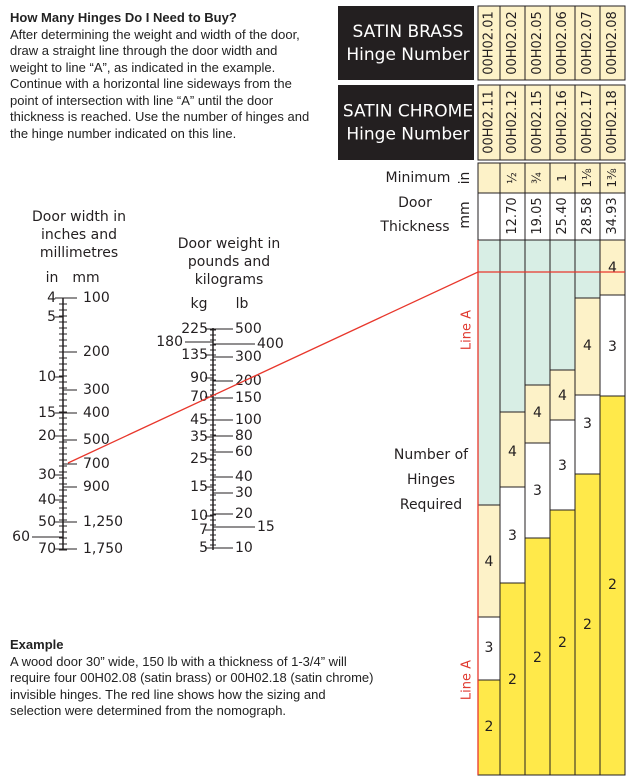  Describe the element at coordinates (512, 43) in the screenshot. I see `brass-code: 00H02.02` at that location.